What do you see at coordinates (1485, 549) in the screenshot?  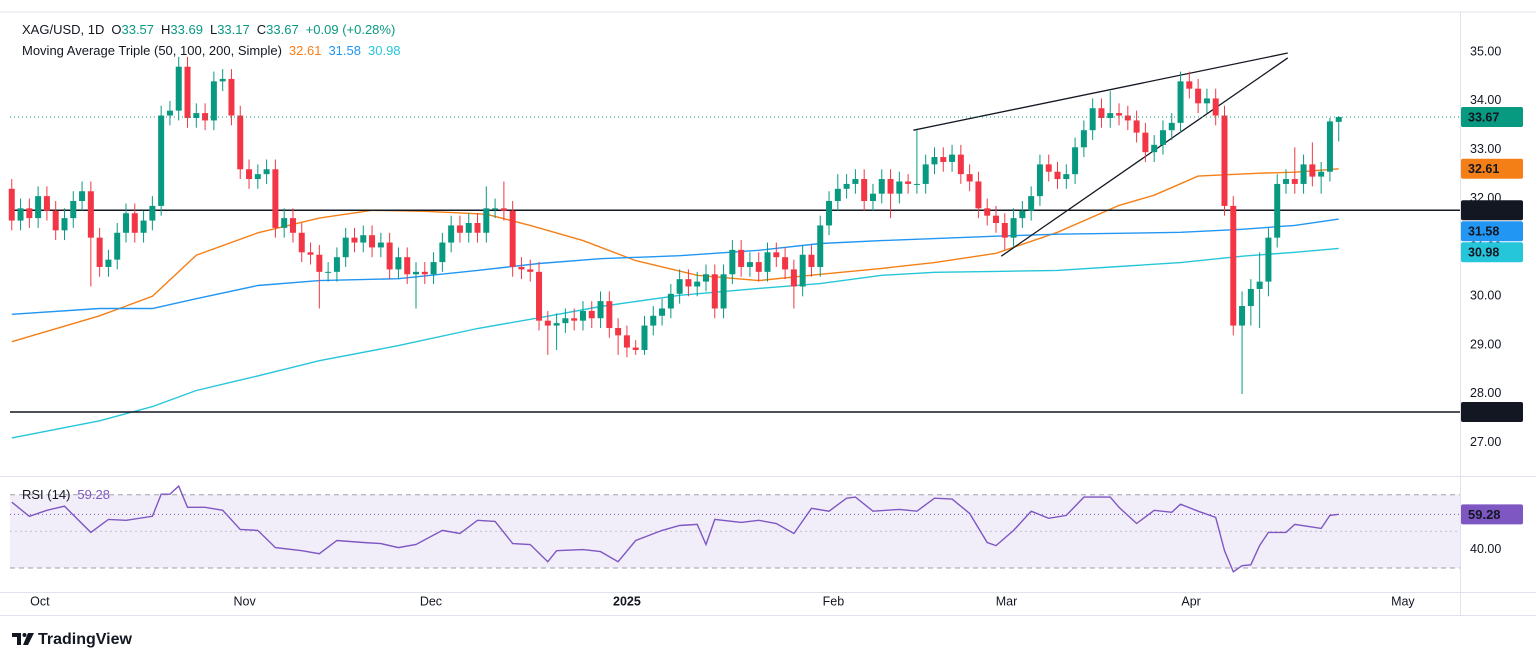 I see `rsi-tick-label: 40.00` at bounding box center [1485, 549].